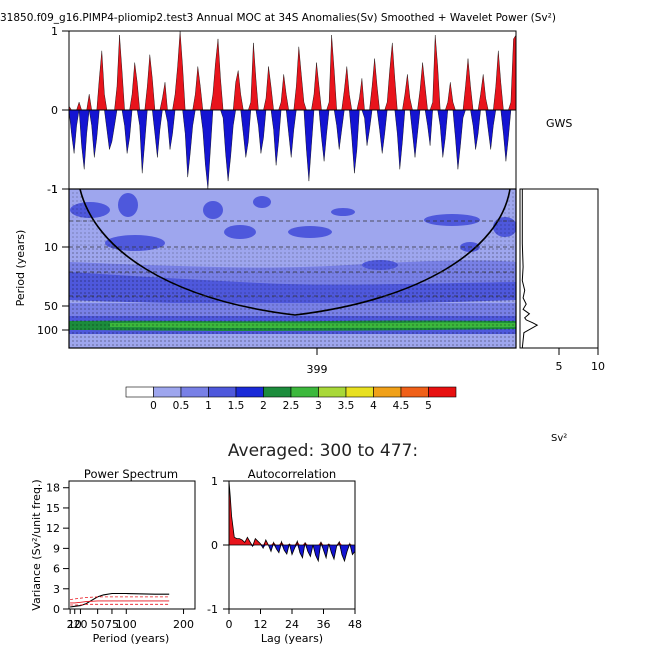 Image resolution: width=647 pixels, height=647 pixels. I want to click on colorbar-label: 3.5, so click(346, 406).